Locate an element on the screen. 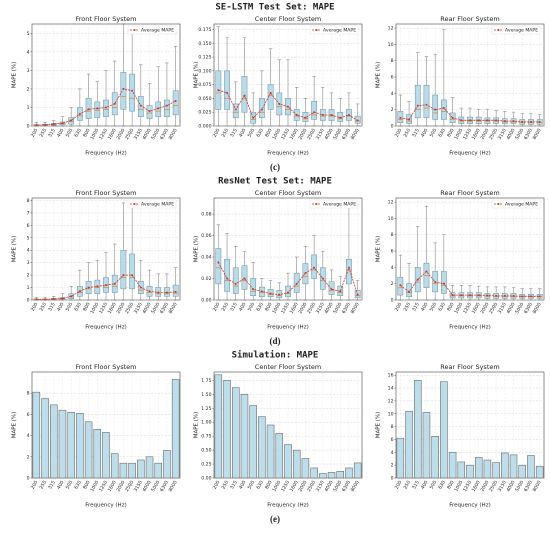  x-tick-label: 200 is located at coordinates (217, 307).